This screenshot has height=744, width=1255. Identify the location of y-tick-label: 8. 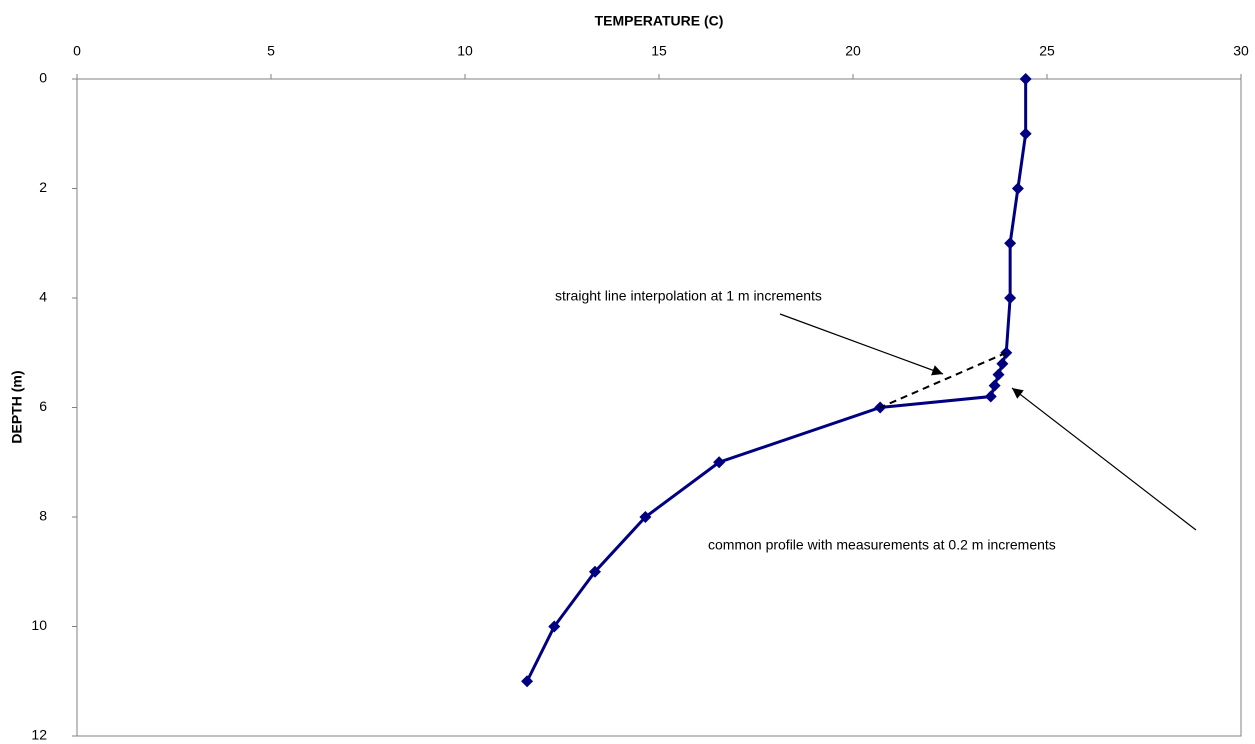
(43, 516).